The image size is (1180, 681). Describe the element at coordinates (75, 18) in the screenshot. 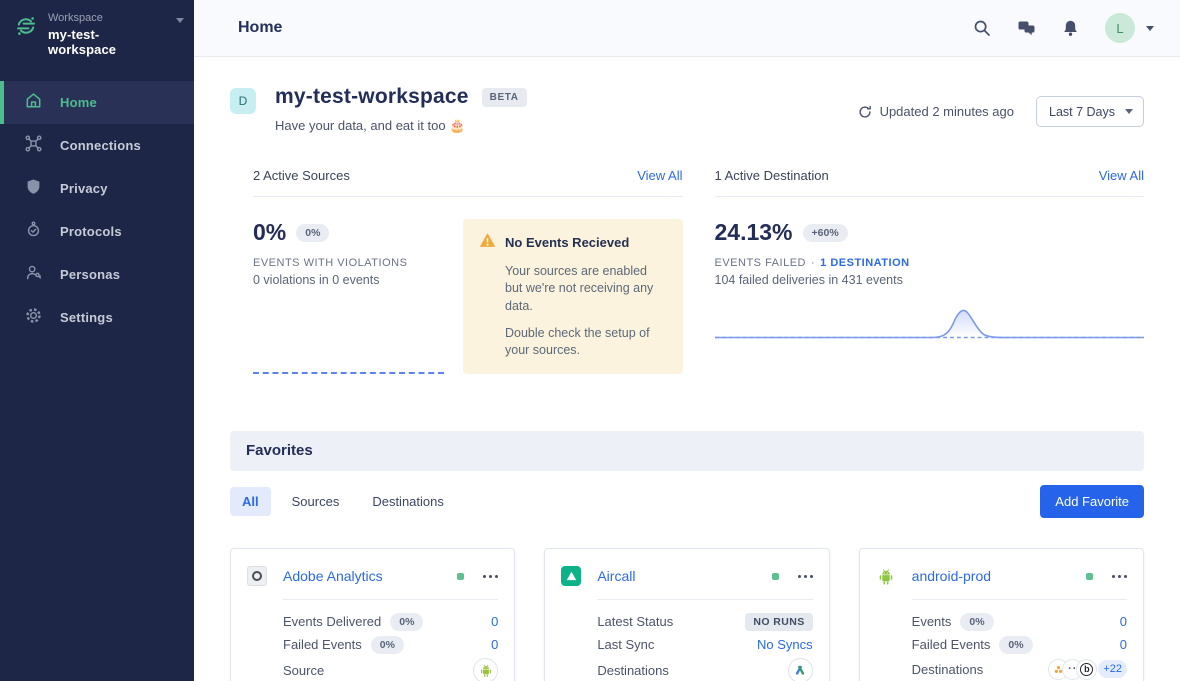

I see `workspace-label: Workspace` at that location.